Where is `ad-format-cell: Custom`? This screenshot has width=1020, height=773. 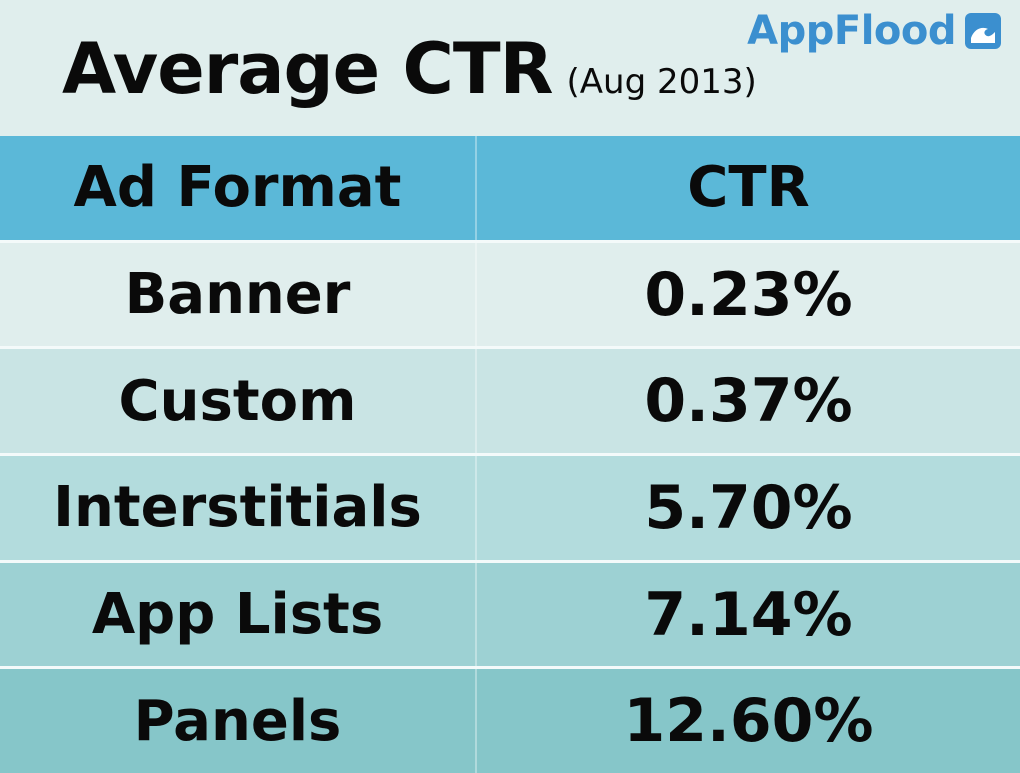
ad-format-cell: Custom is located at coordinates (237, 401).